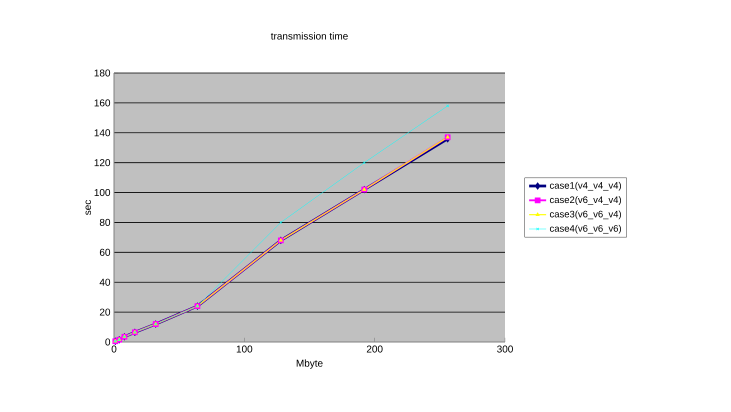 This screenshot has width=731, height=412. What do you see at coordinates (586, 215) in the screenshot?
I see `legend-label: case3(v6_v6_v4)` at bounding box center [586, 215].